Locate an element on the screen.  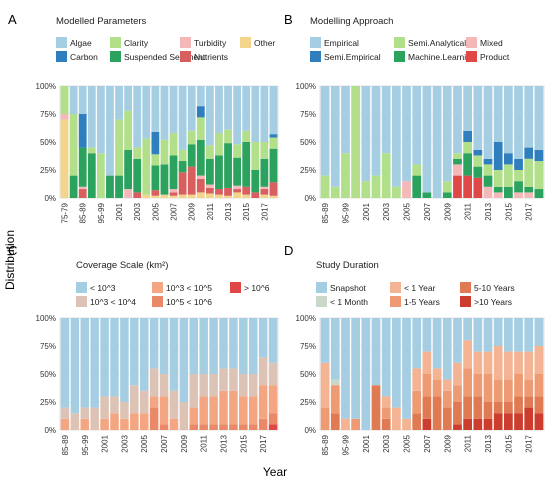
y-tick-label: 50% is located at coordinates (48, 374).